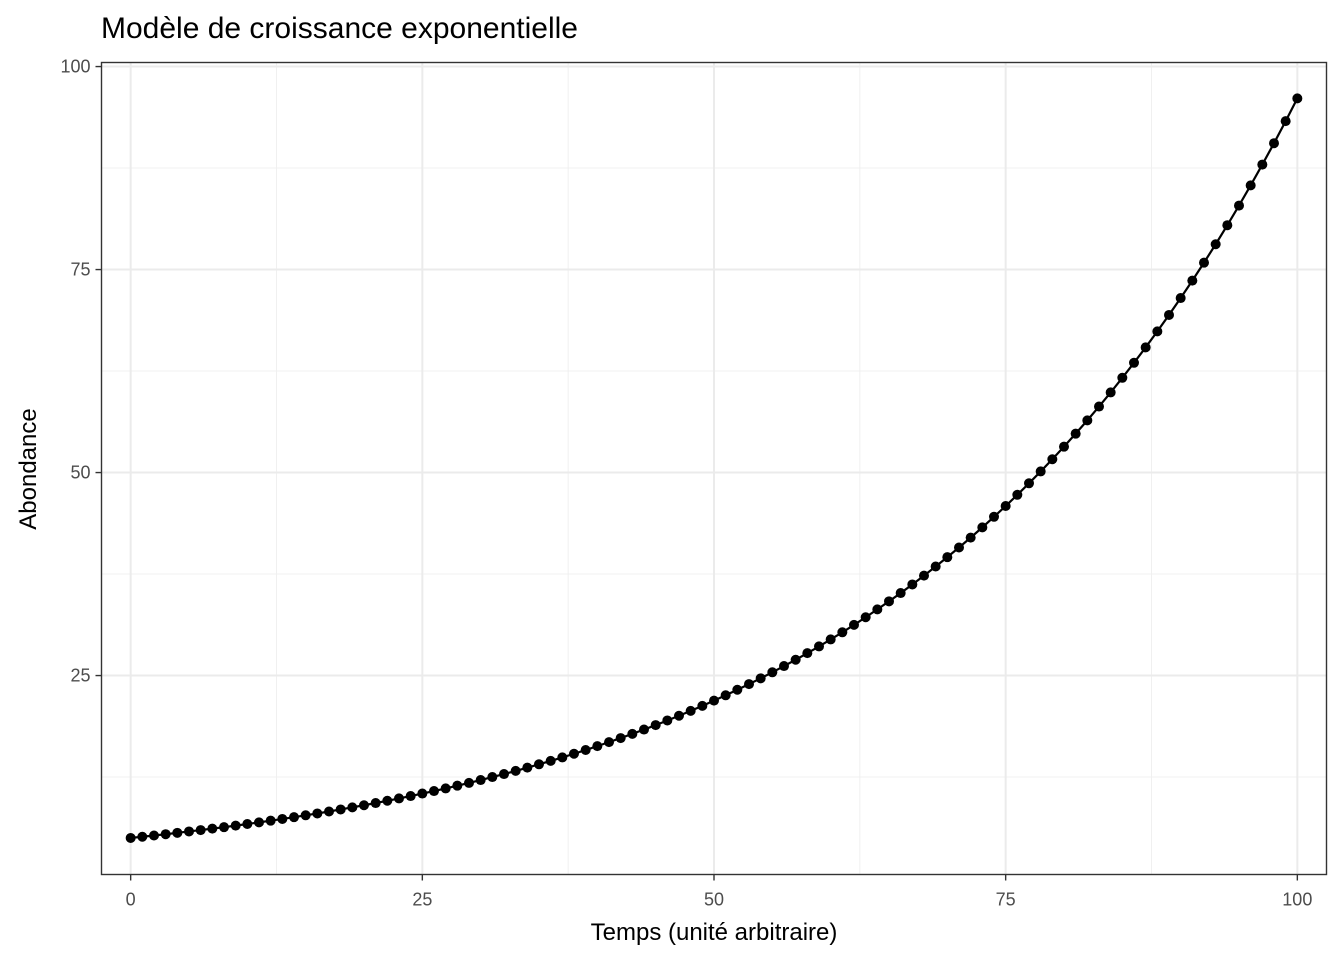  What do you see at coordinates (714, 900) in the screenshot?
I see `x-tick-label: 50` at bounding box center [714, 900].